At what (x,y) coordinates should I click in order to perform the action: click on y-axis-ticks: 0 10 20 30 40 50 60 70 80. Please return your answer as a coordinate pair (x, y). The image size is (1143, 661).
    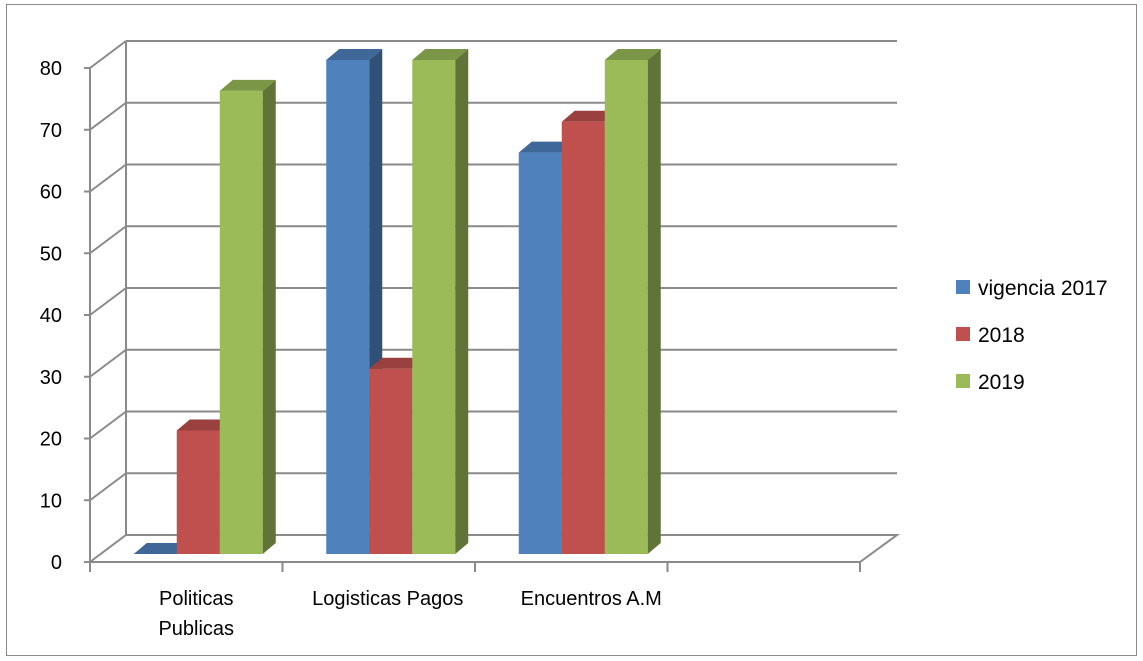
    Looking at the image, I should click on (51, 316).